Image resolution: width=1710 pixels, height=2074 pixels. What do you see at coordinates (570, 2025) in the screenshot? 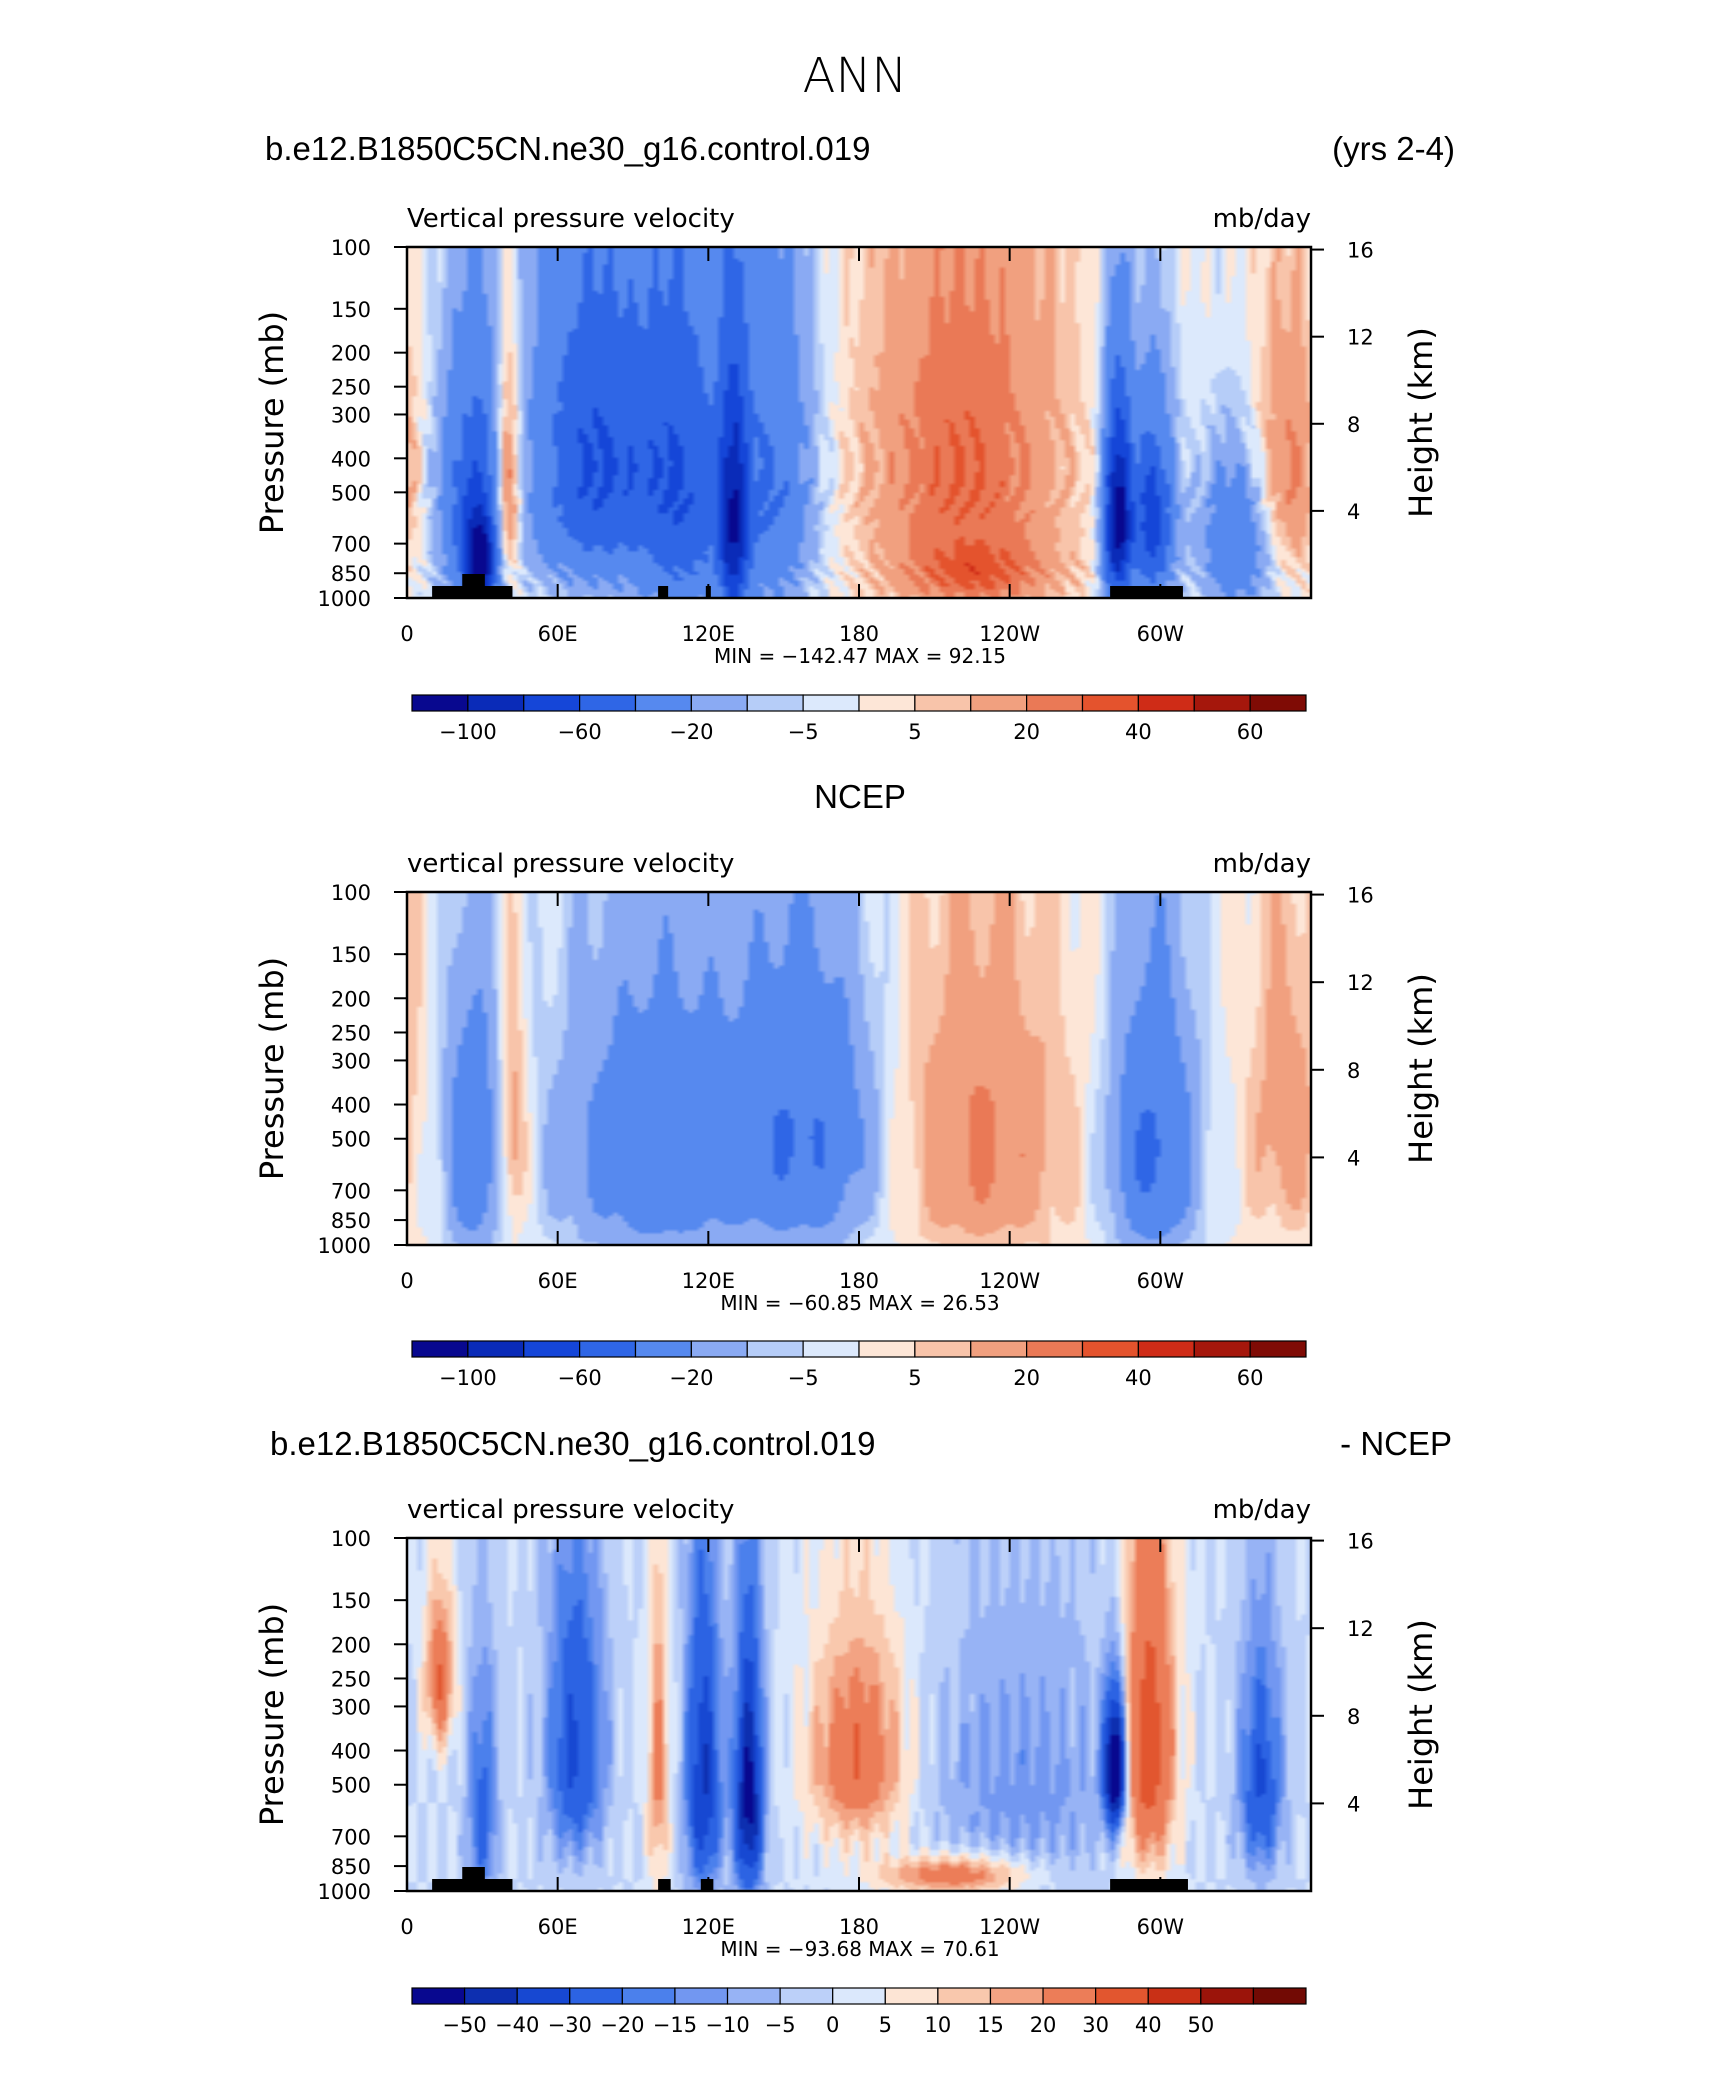
I see `colorbar-label: −30` at bounding box center [570, 2025].